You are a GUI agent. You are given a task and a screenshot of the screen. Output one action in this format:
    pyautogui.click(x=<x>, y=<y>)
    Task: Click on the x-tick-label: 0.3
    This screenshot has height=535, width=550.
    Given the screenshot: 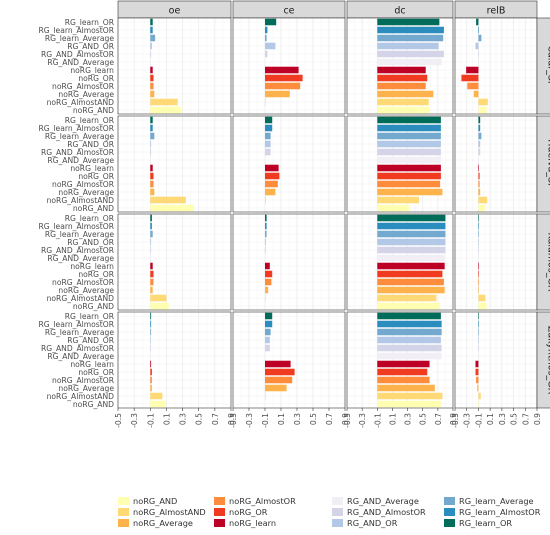 What is the action you would take?
    pyautogui.click(x=502, y=419)
    